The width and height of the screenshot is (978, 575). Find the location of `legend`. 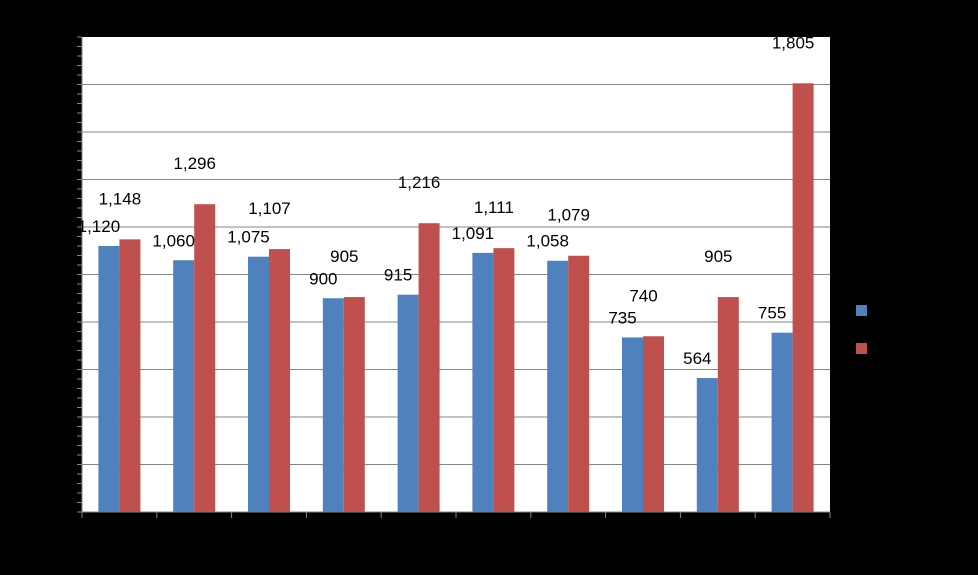

legend is located at coordinates (861, 329).